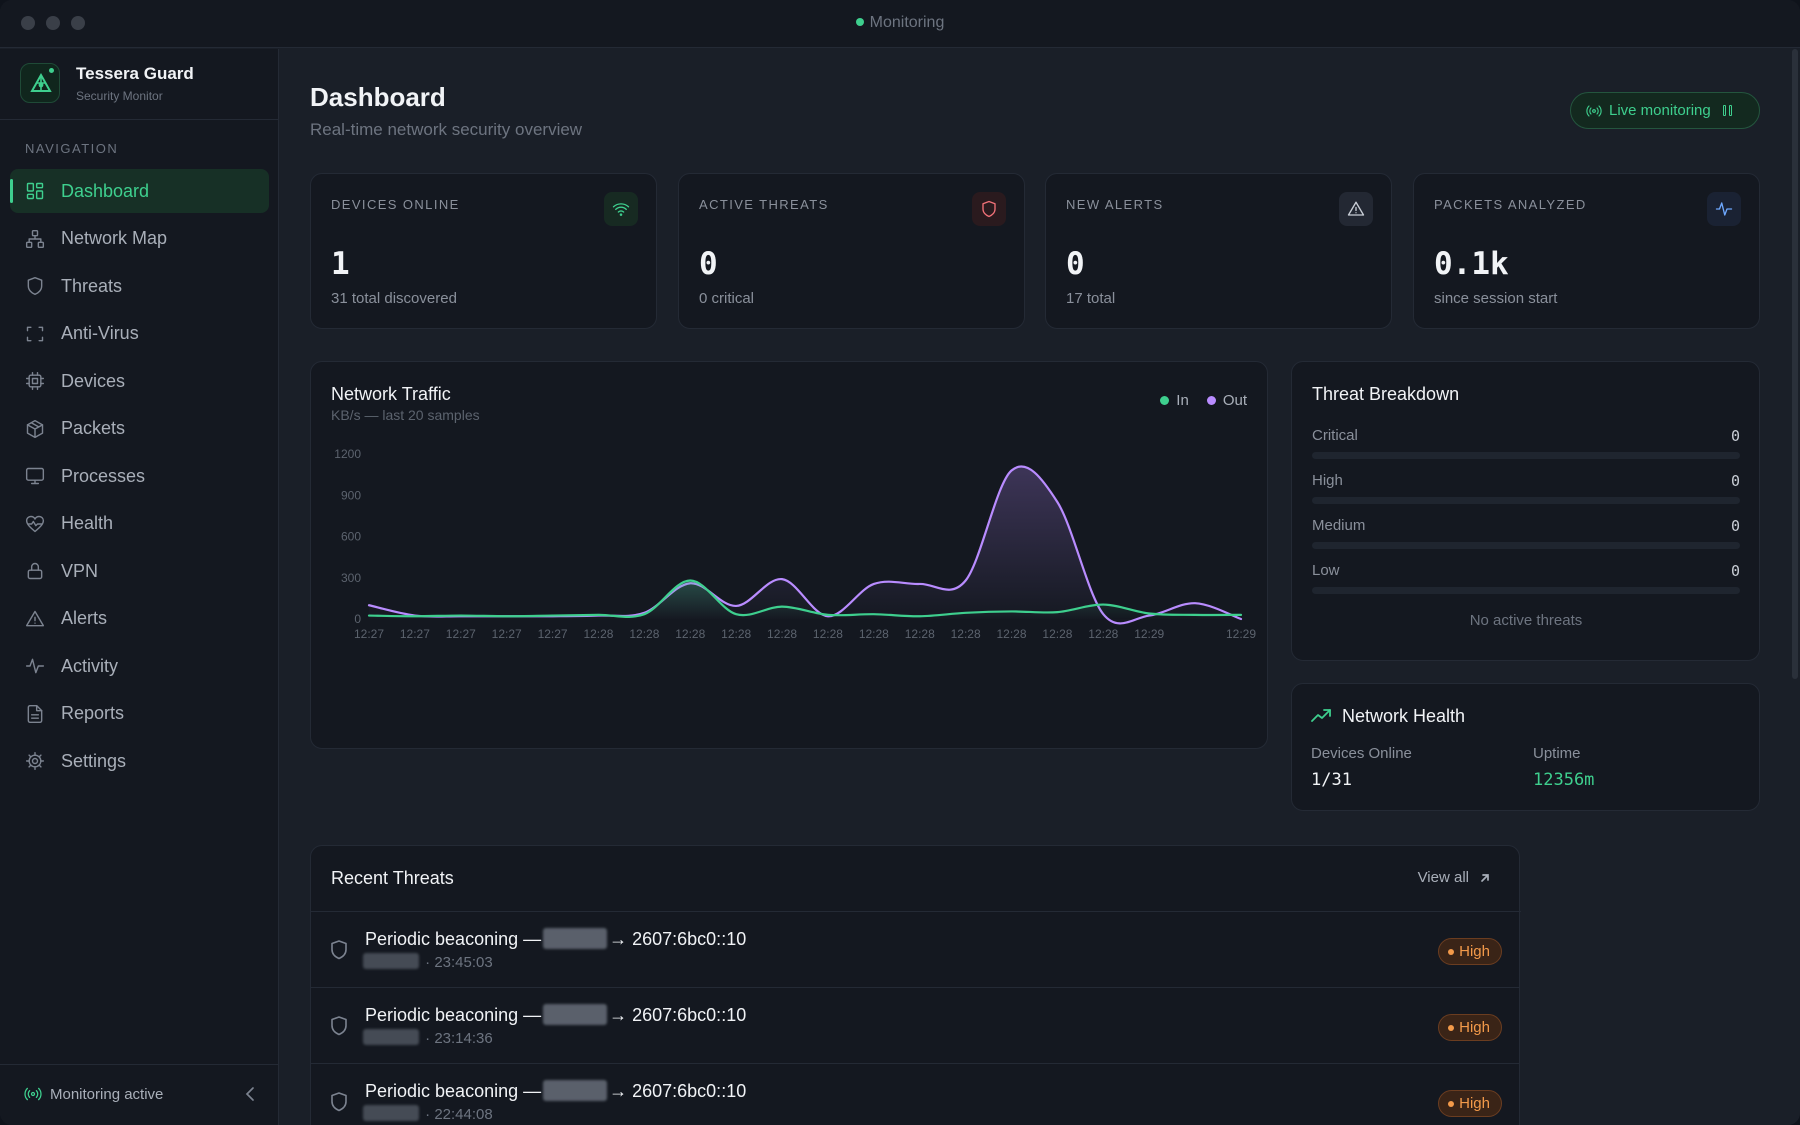 The width and height of the screenshot is (1800, 1125). I want to click on sidebar-item-processes: Processes, so click(139, 476).